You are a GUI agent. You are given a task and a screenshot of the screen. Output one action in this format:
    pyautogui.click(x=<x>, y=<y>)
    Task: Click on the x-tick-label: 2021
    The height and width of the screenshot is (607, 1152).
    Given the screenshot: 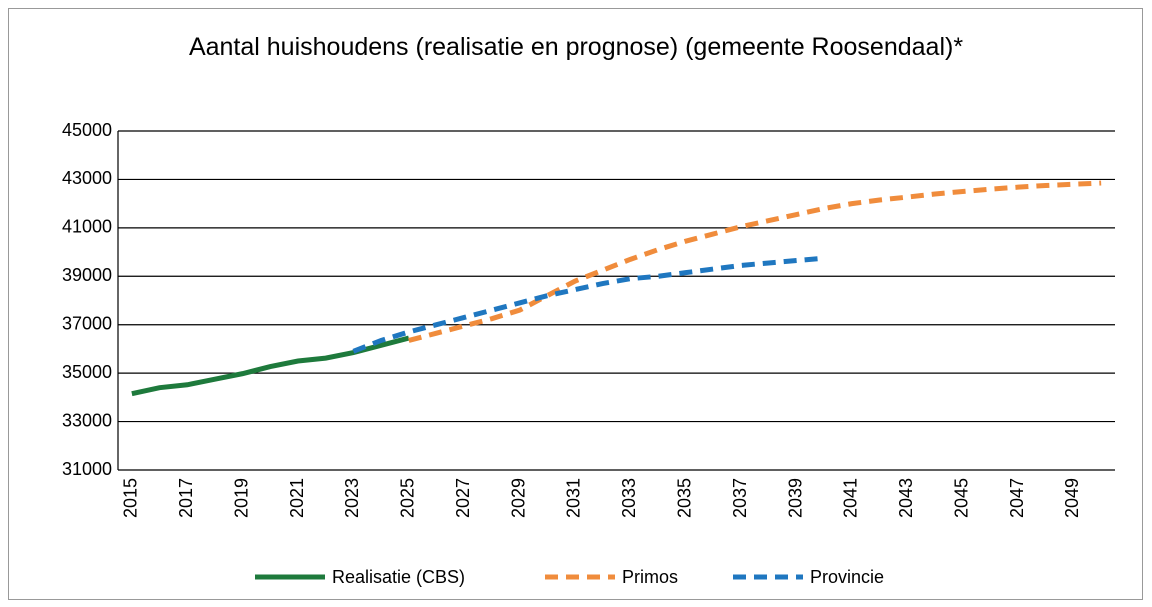 What is the action you would take?
    pyautogui.click(x=297, y=498)
    